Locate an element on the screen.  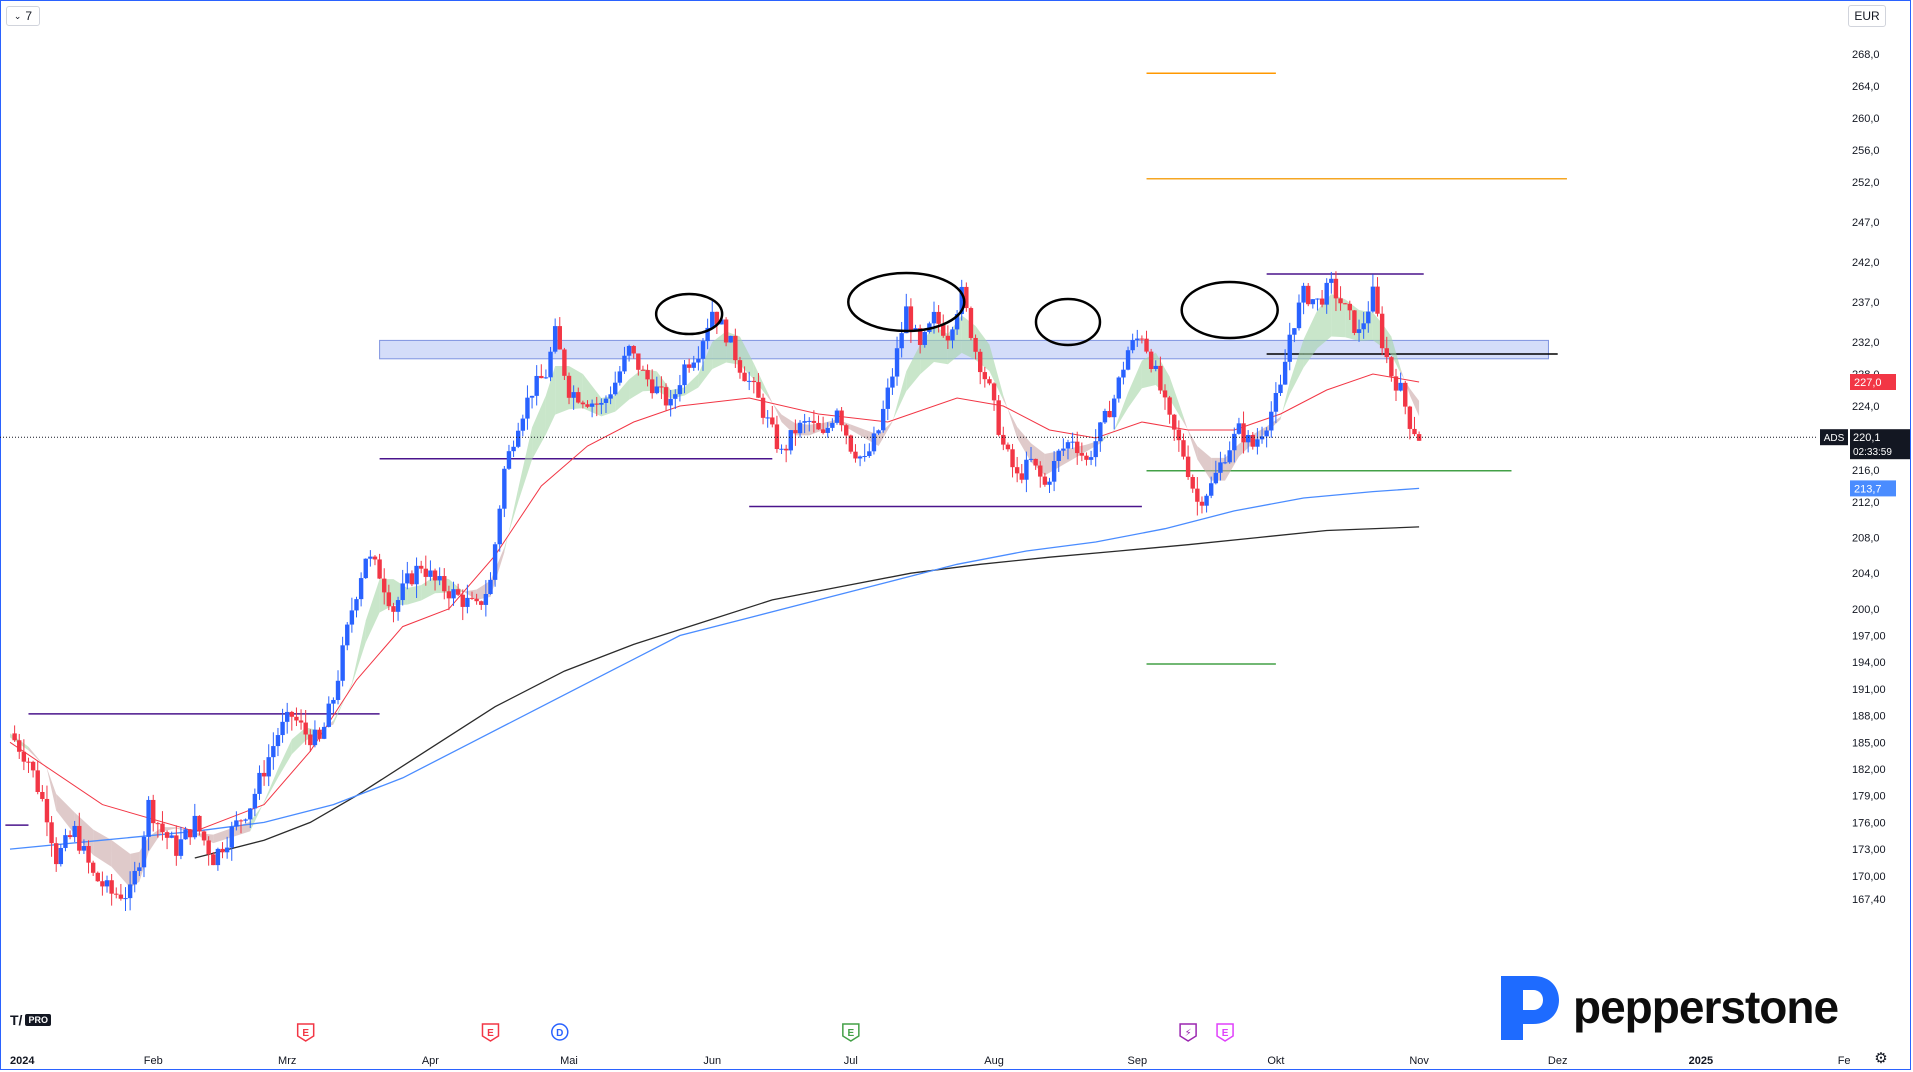
event-marker-label: E is located at coordinates (851, 1033).